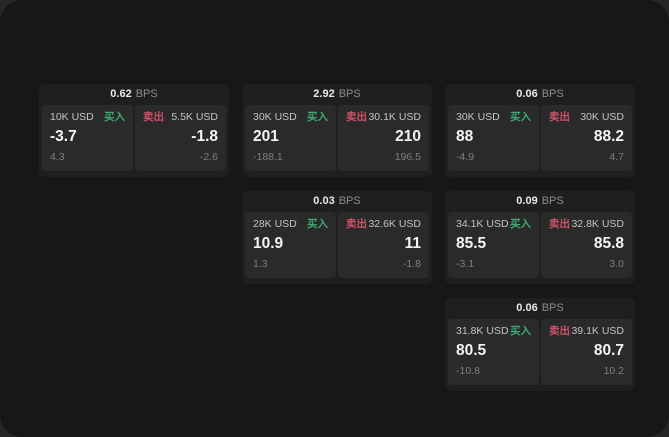 The image size is (669, 437). I want to click on sell-quote-panel: 卖出 39.1K USD 80.7 10.2, so click(586, 352).